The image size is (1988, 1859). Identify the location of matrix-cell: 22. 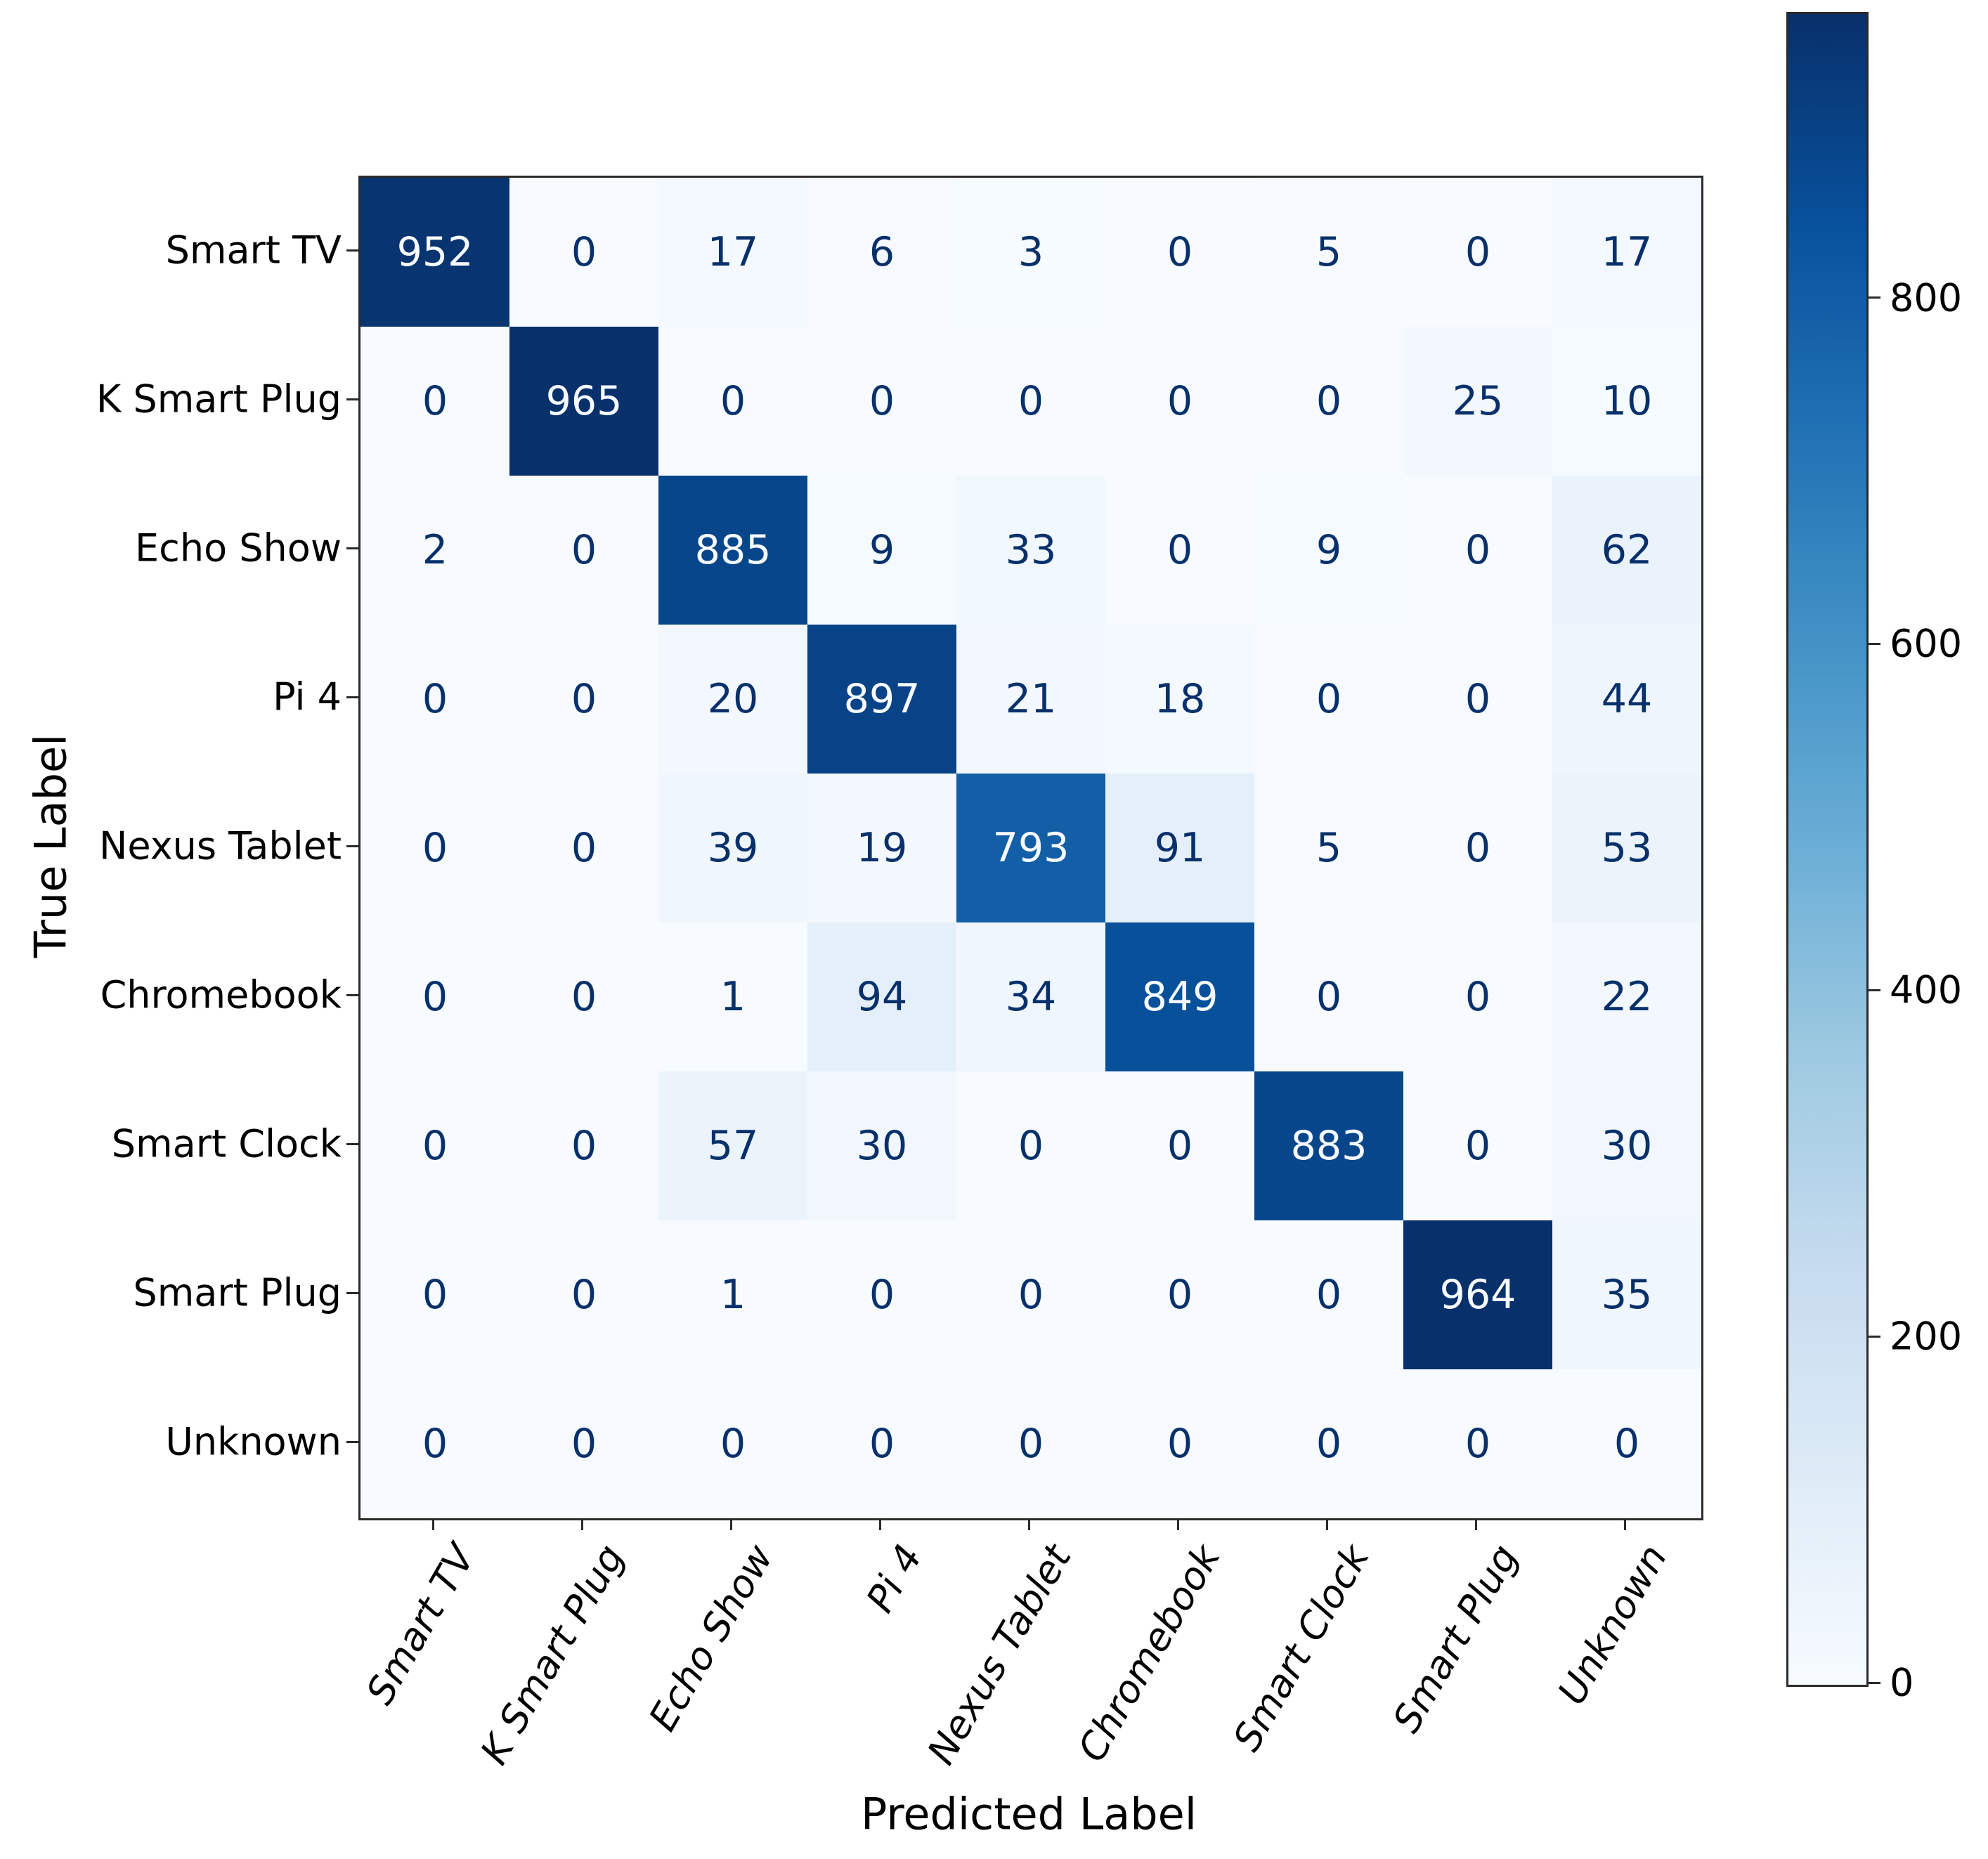
(1626, 997).